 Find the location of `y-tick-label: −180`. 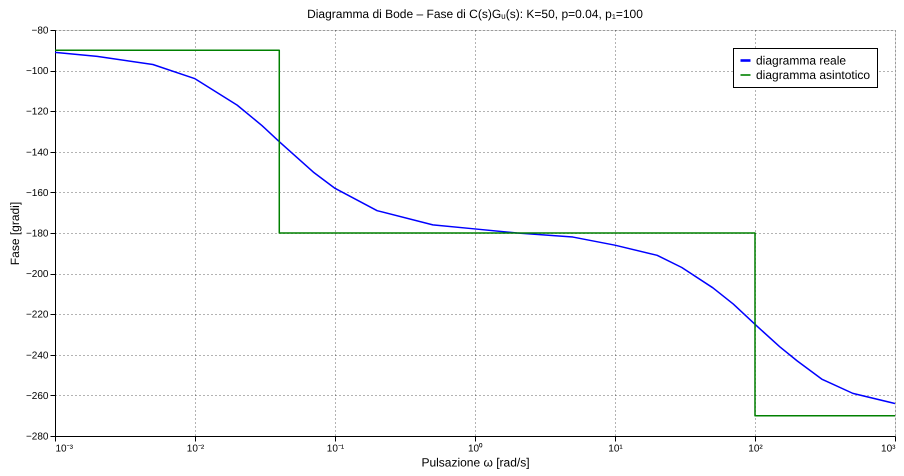

y-tick-label: −180 is located at coordinates (37, 234).